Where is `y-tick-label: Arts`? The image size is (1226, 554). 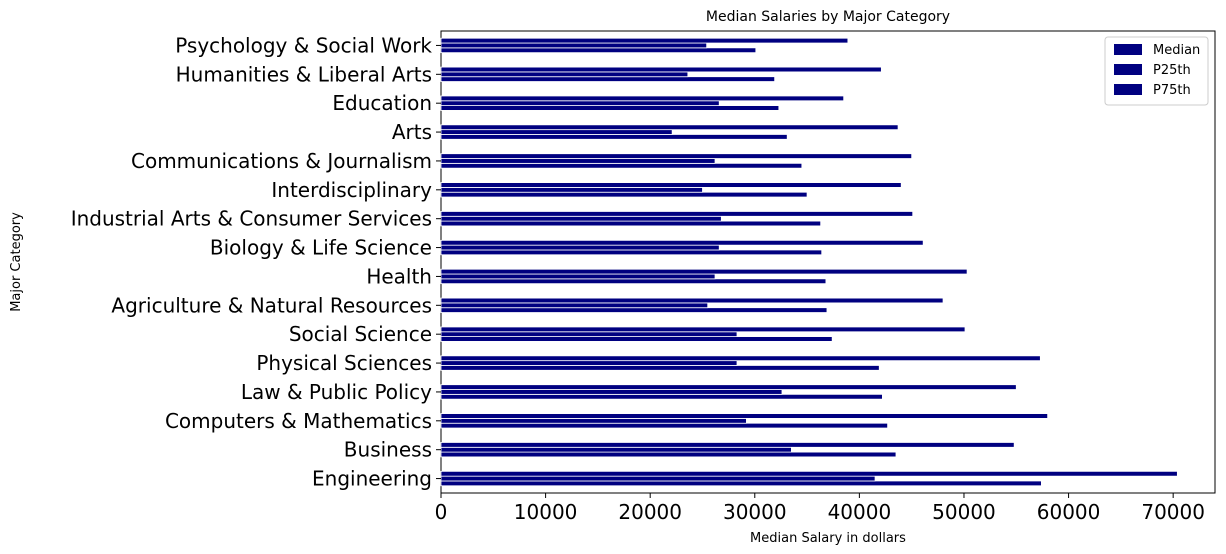 y-tick-label: Arts is located at coordinates (412, 132).